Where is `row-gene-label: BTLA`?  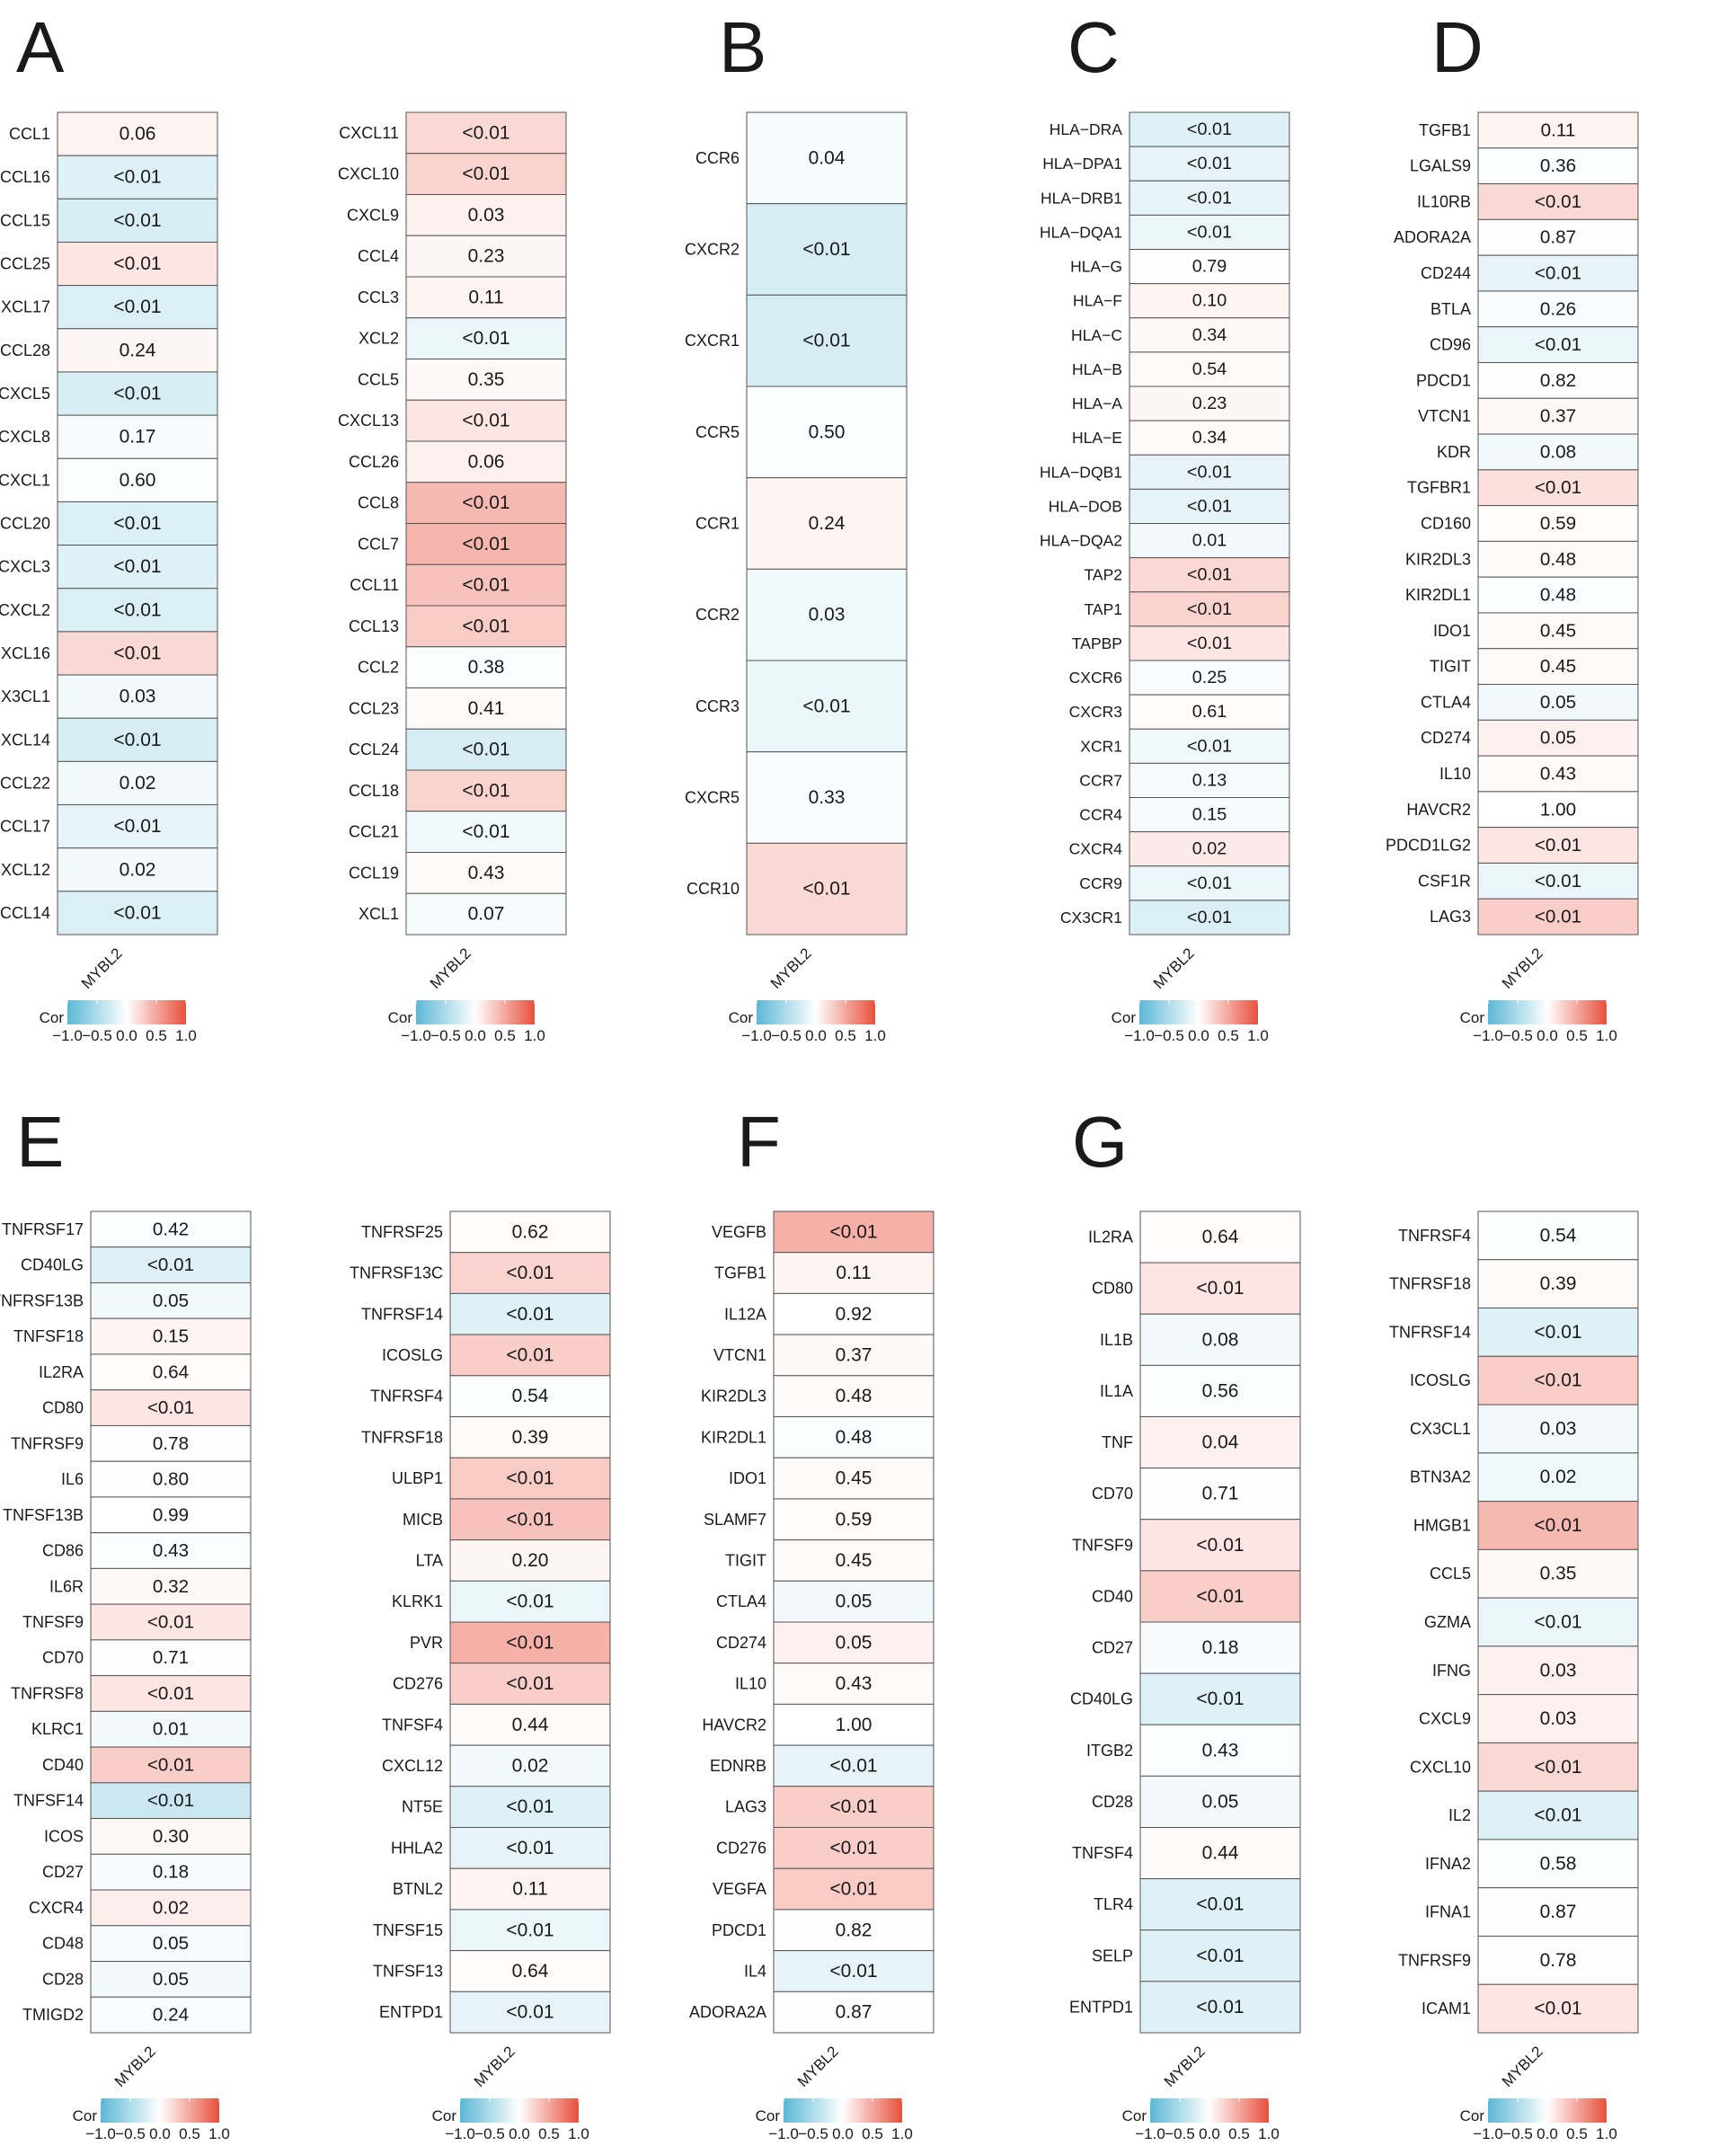 row-gene-label: BTLA is located at coordinates (1450, 309).